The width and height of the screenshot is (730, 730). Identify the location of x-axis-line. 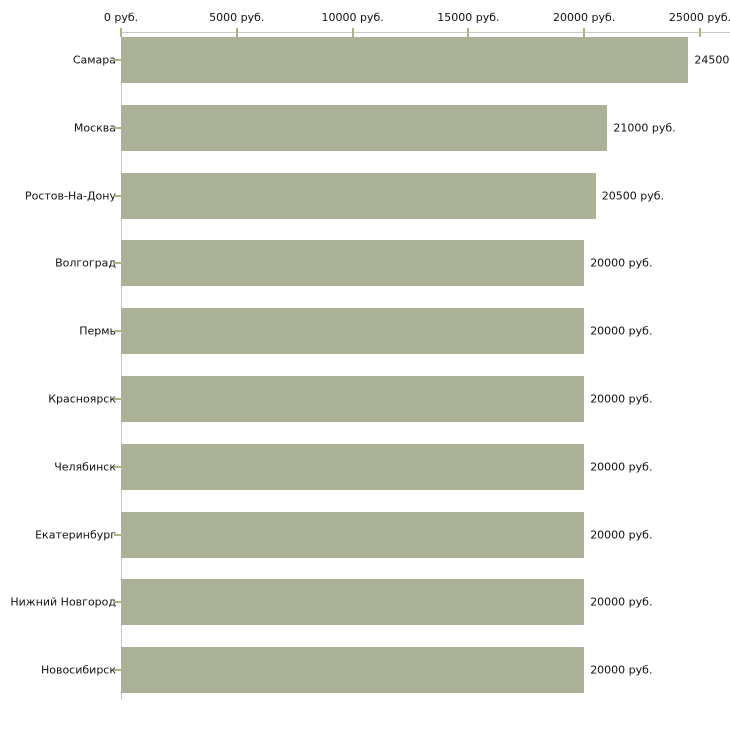
(425, 32).